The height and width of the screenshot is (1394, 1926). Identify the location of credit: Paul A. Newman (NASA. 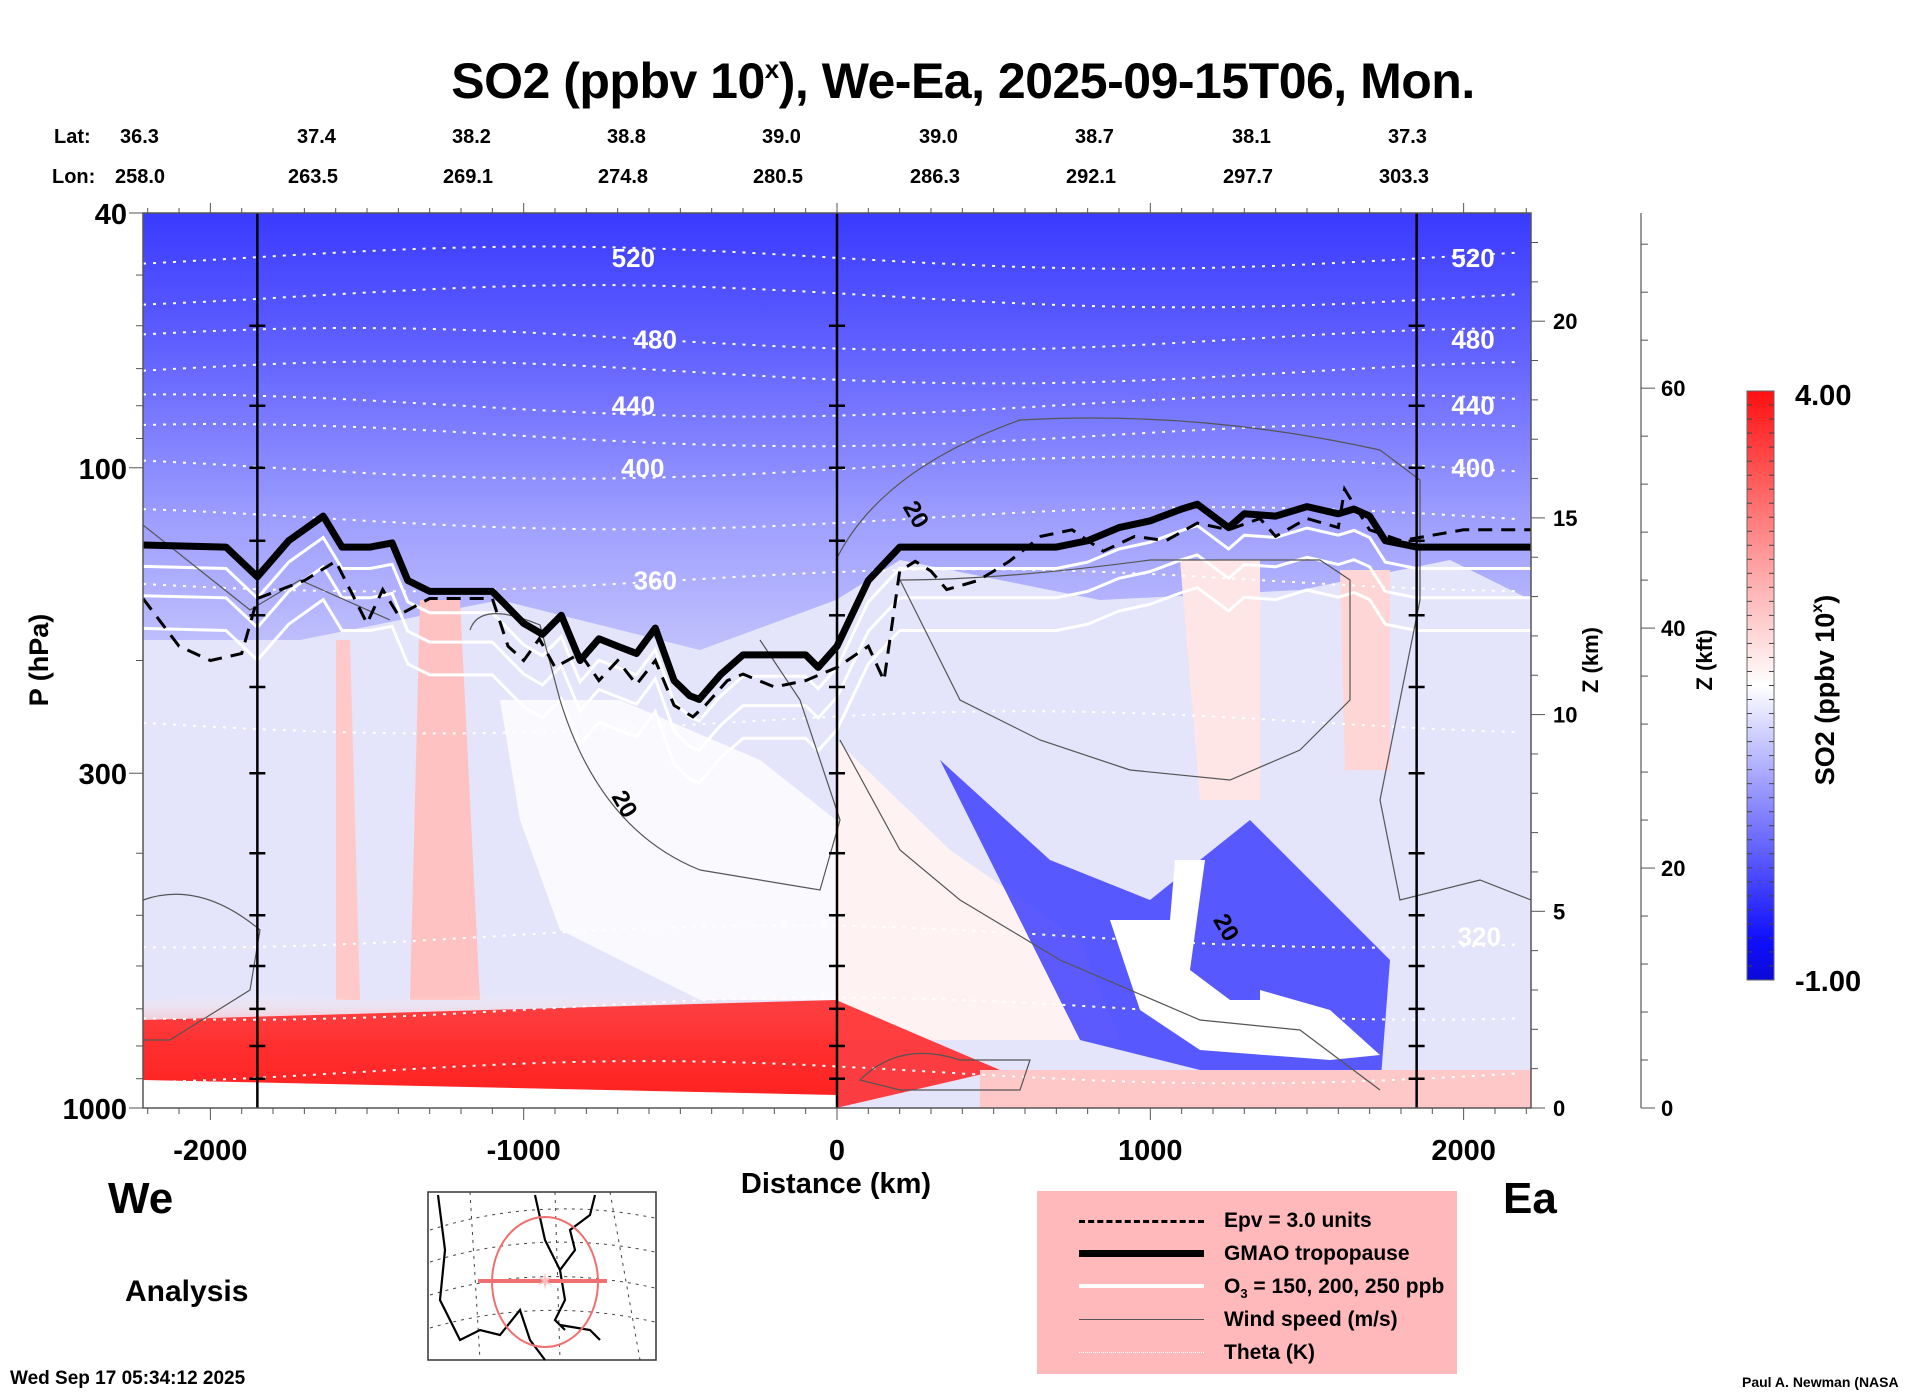
(1820, 1382).